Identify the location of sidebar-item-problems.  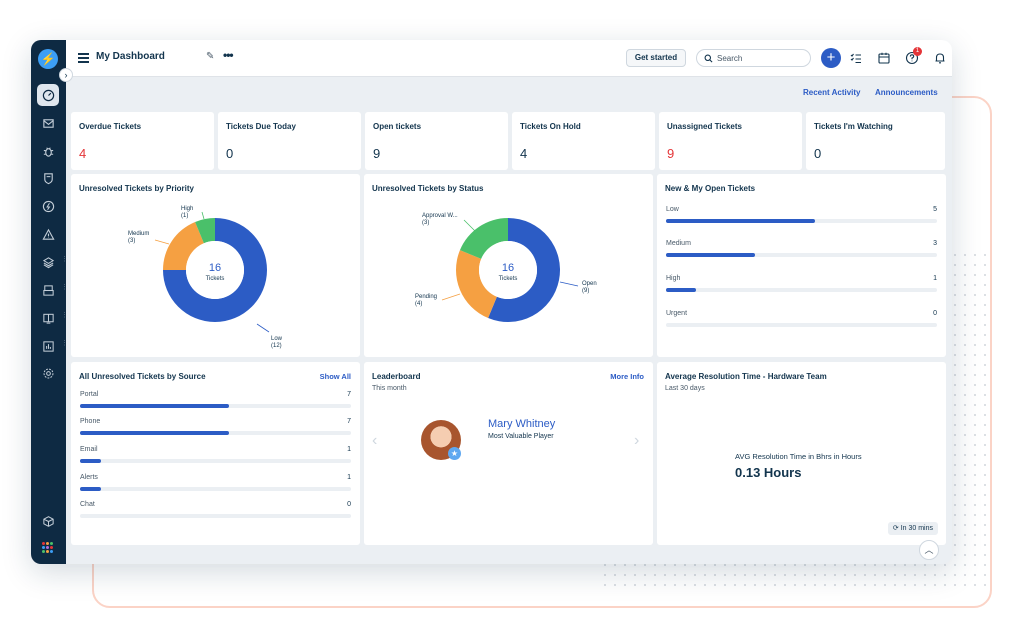
(48, 151).